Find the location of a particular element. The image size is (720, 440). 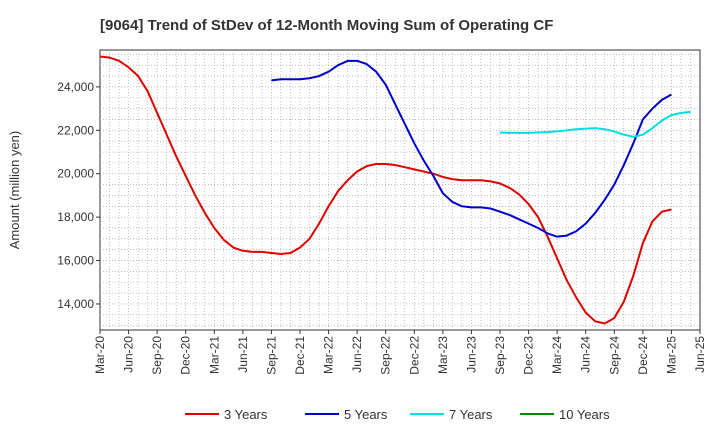

x-tick-label: Mar-22 is located at coordinates (329, 355).